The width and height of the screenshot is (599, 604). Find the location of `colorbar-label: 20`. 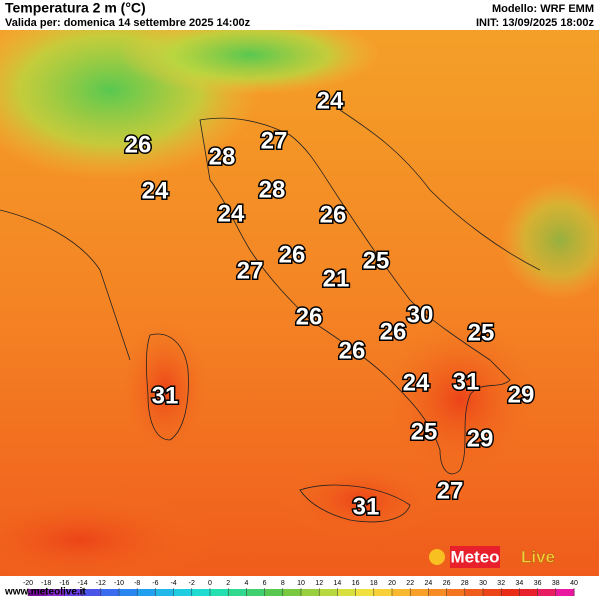

colorbar-label: 20 is located at coordinates (392, 583).